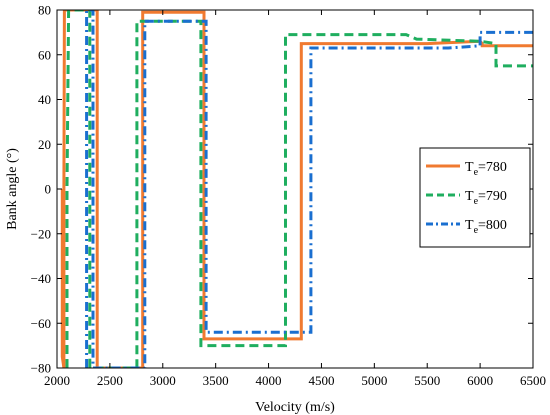 The height and width of the screenshot is (415, 550). Describe the element at coordinates (44, 144) in the screenshot. I see `y-tick-label: 20` at that location.